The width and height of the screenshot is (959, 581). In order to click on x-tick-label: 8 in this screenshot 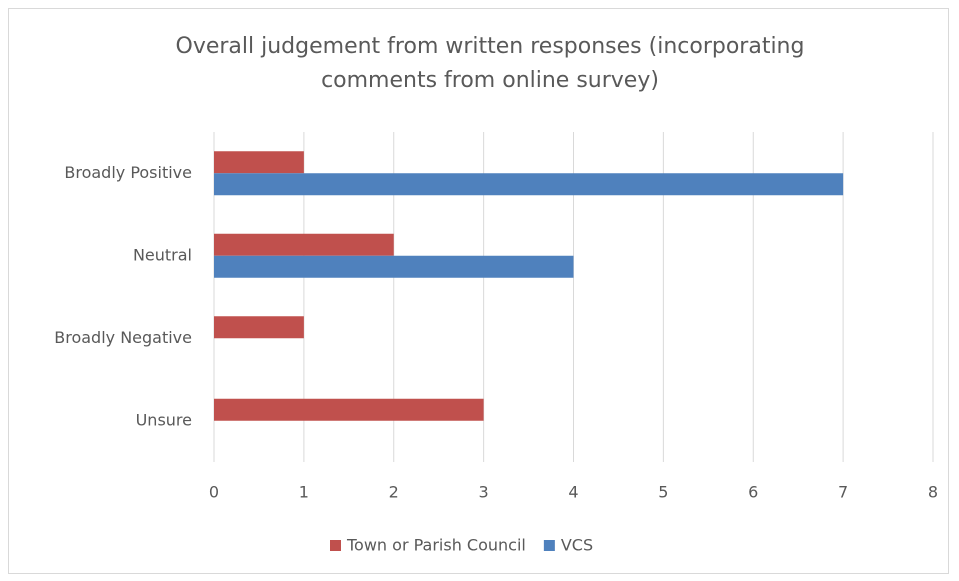, I will do `click(933, 492)`.